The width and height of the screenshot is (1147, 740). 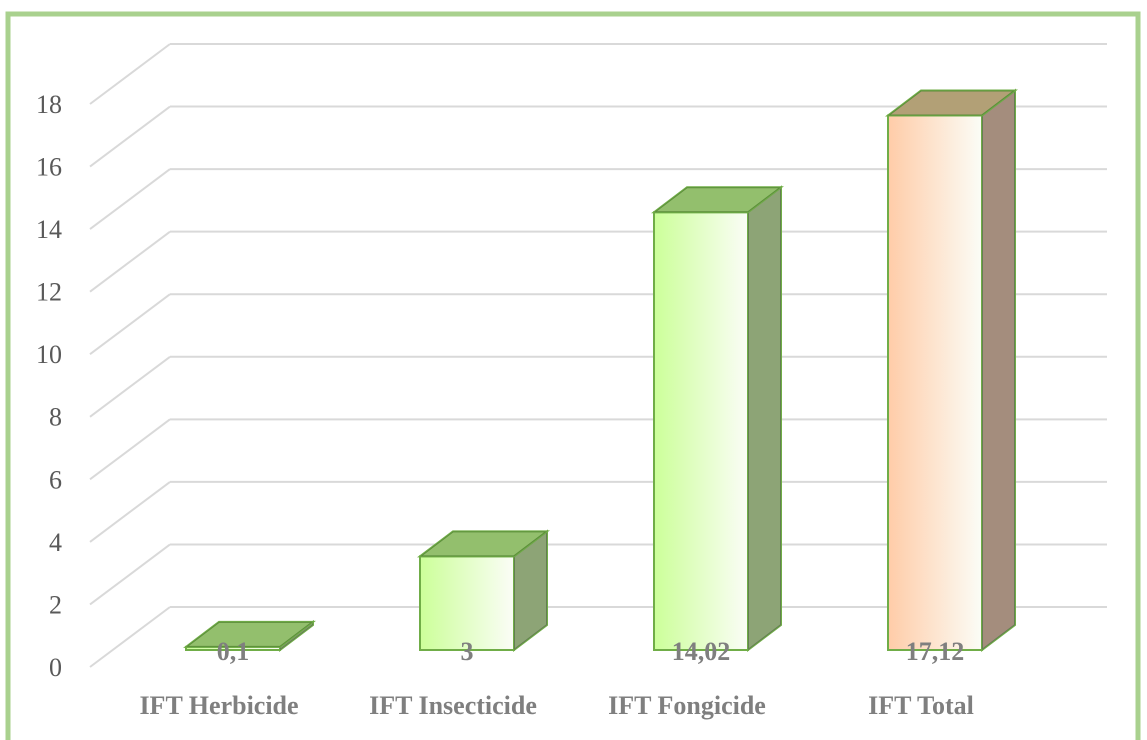 I want to click on data-label: 17,12, so click(x=935, y=651).